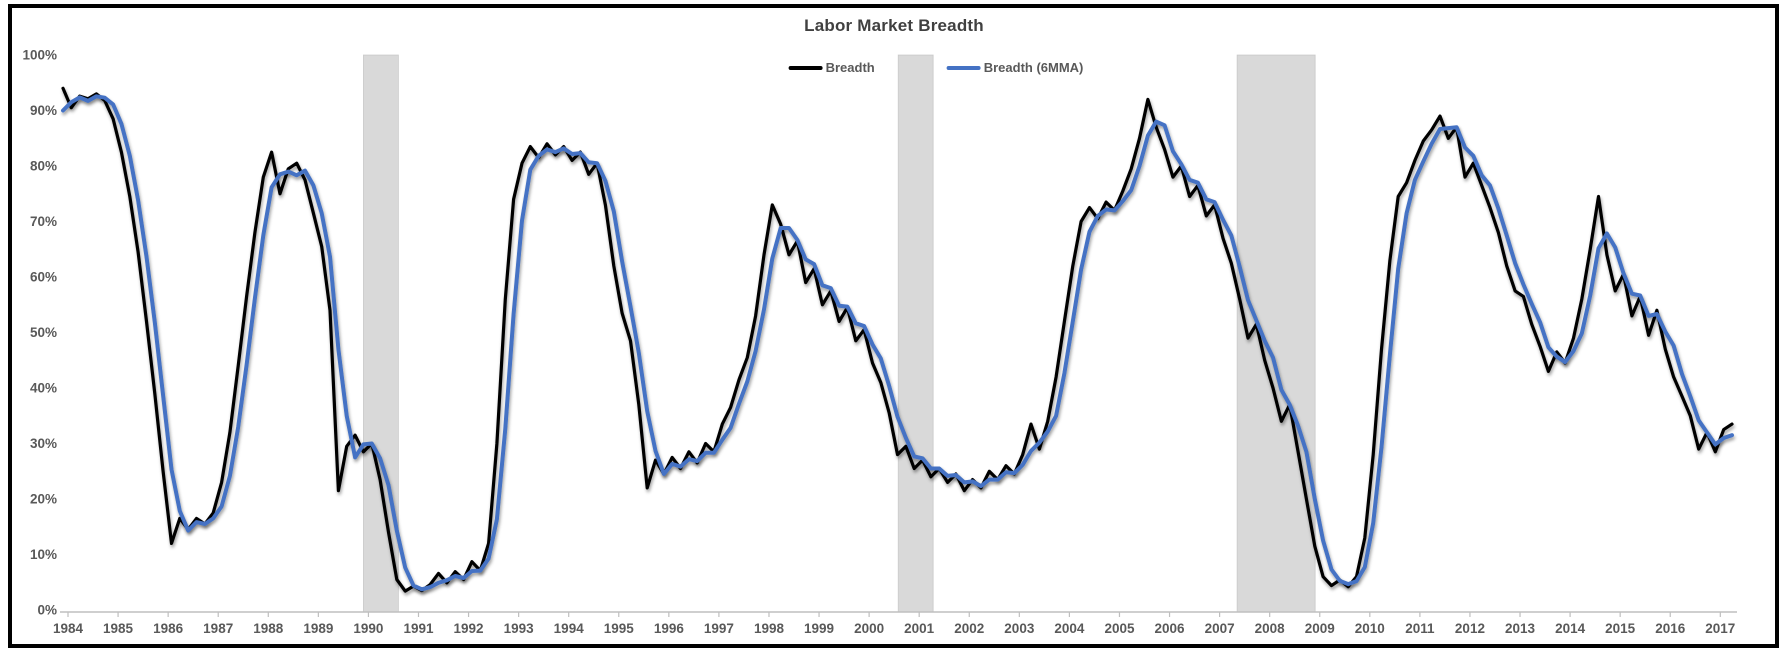 The image size is (1788, 658). What do you see at coordinates (850, 67) in the screenshot?
I see `legend-label-breadth: Breadth` at bounding box center [850, 67].